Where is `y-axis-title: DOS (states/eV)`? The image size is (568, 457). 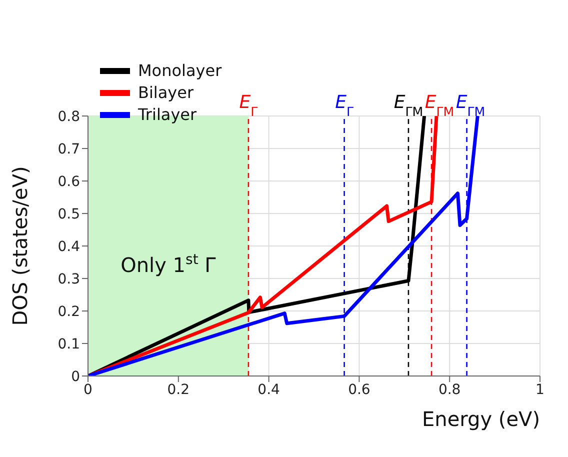
y-axis-title: DOS (states/eV) is located at coordinates (20, 246).